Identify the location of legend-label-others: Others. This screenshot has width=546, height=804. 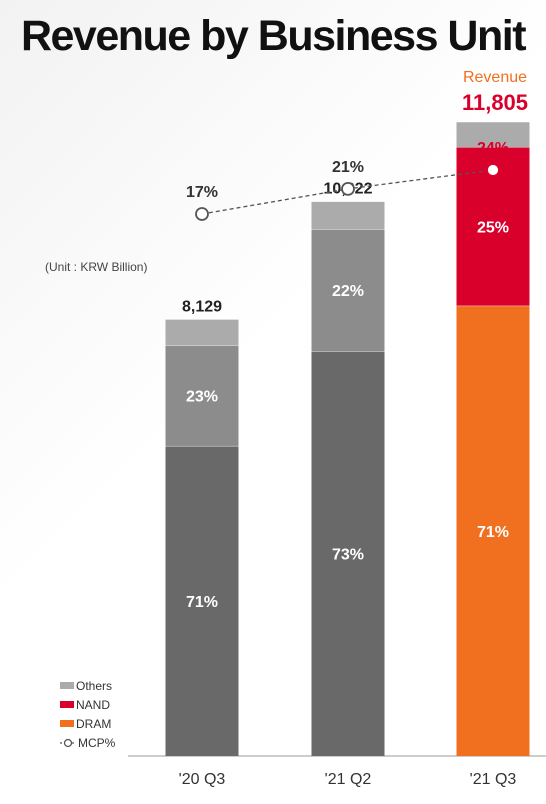
(94, 685).